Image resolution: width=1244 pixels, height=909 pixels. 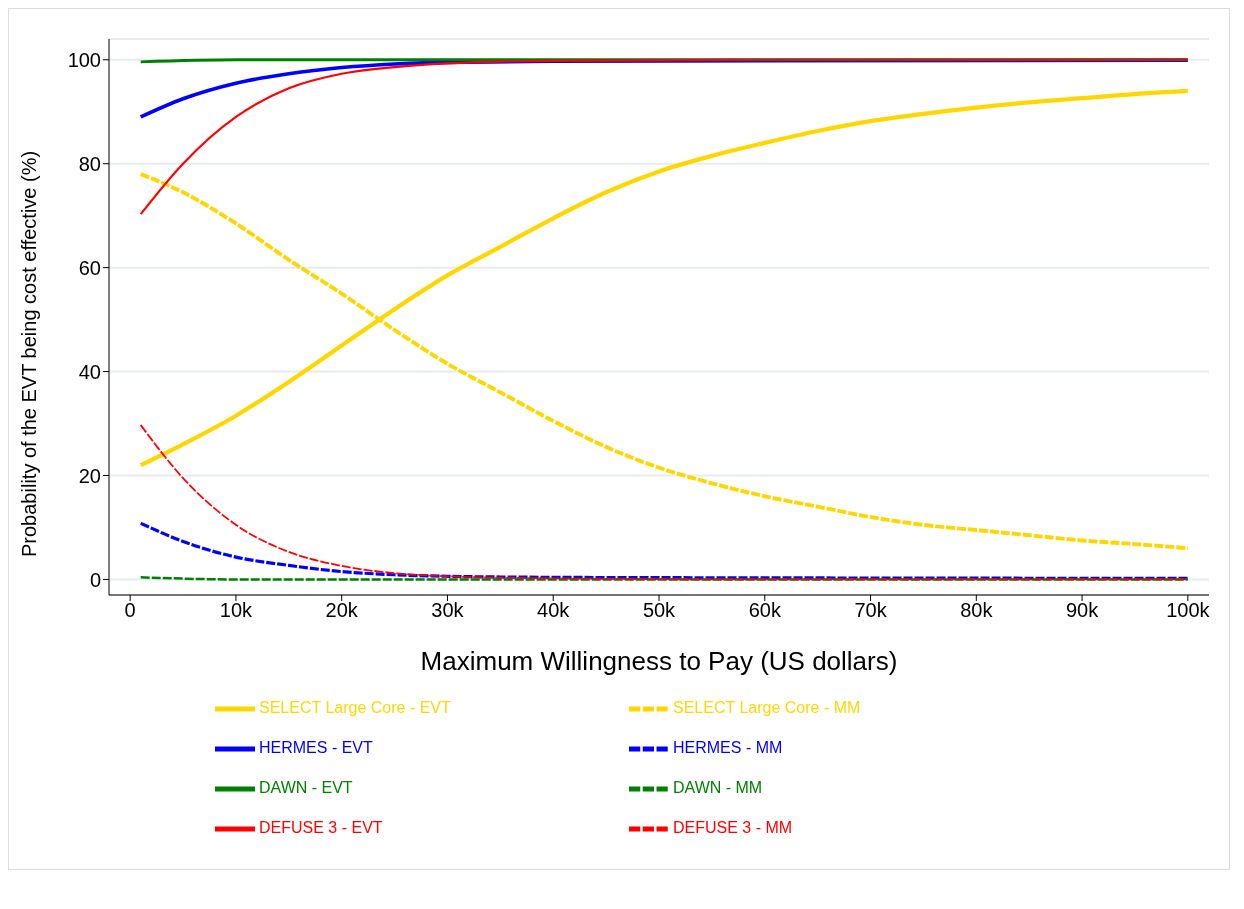 What do you see at coordinates (130, 610) in the screenshot?
I see `x-tick-label: 0` at bounding box center [130, 610].